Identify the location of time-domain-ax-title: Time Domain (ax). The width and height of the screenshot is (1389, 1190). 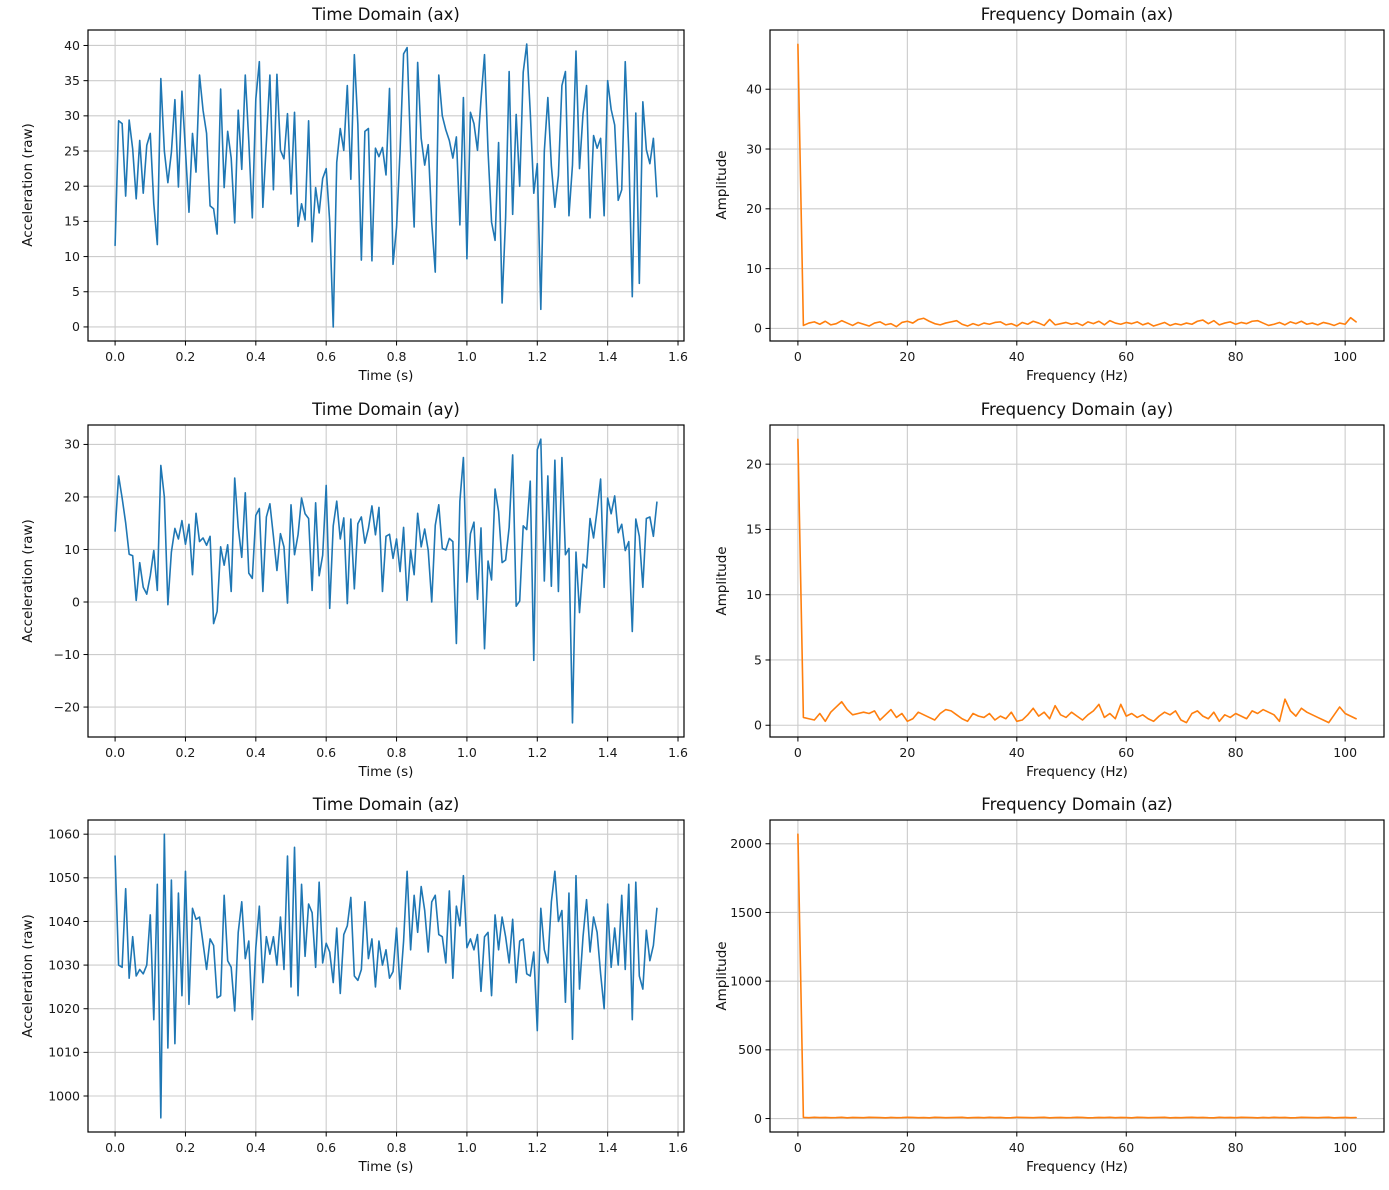
(386, 14).